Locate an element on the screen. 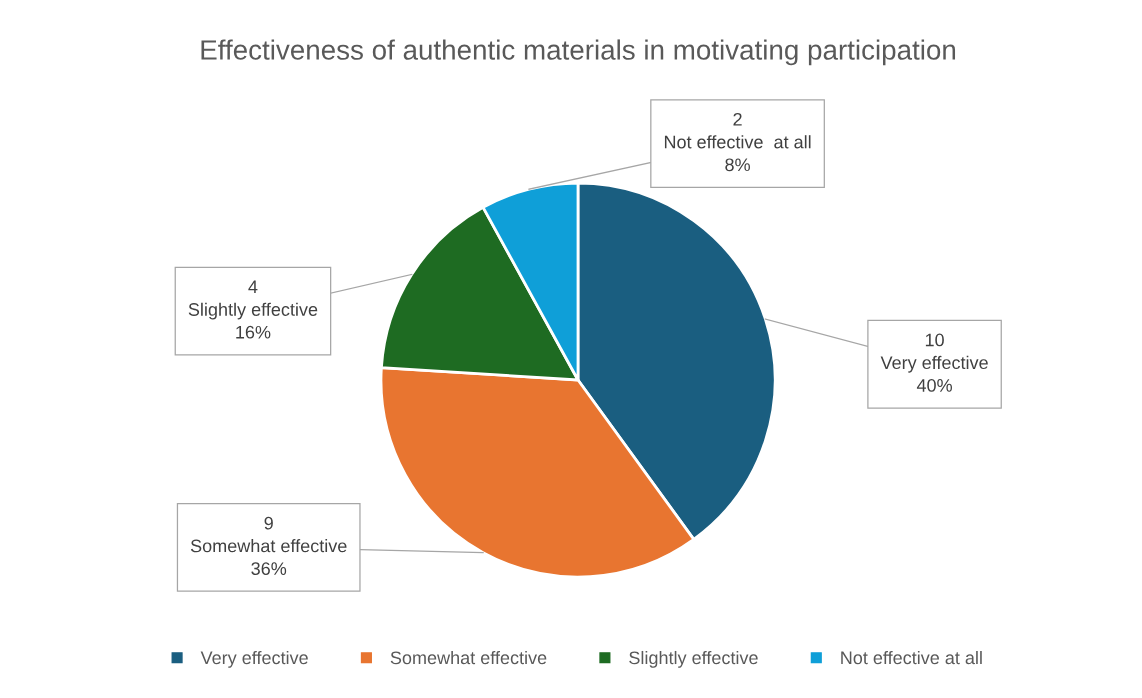 The width and height of the screenshot is (1142, 698). data-label: 9 Somewhat effective 36% is located at coordinates (268, 546).